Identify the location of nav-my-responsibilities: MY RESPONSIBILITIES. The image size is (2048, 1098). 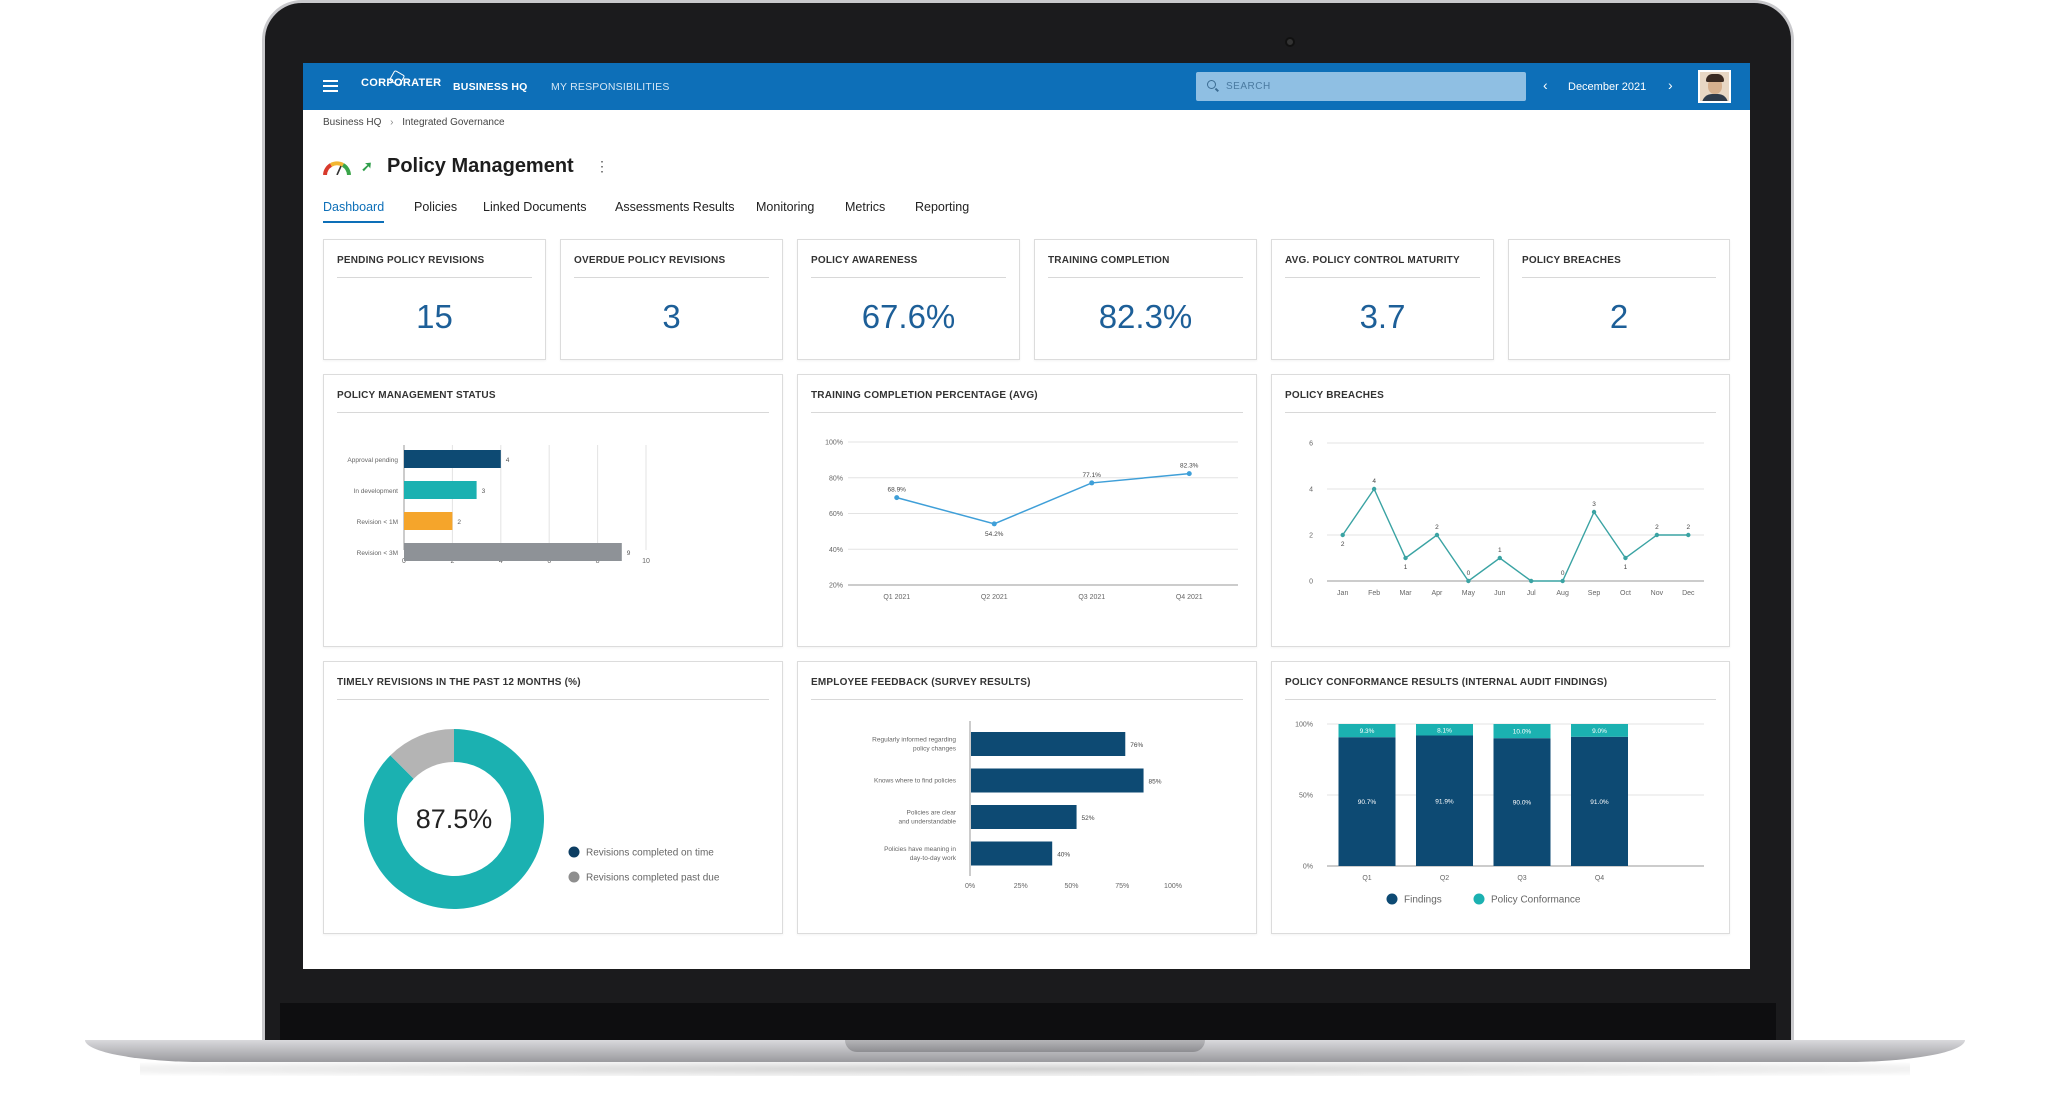
(610, 87).